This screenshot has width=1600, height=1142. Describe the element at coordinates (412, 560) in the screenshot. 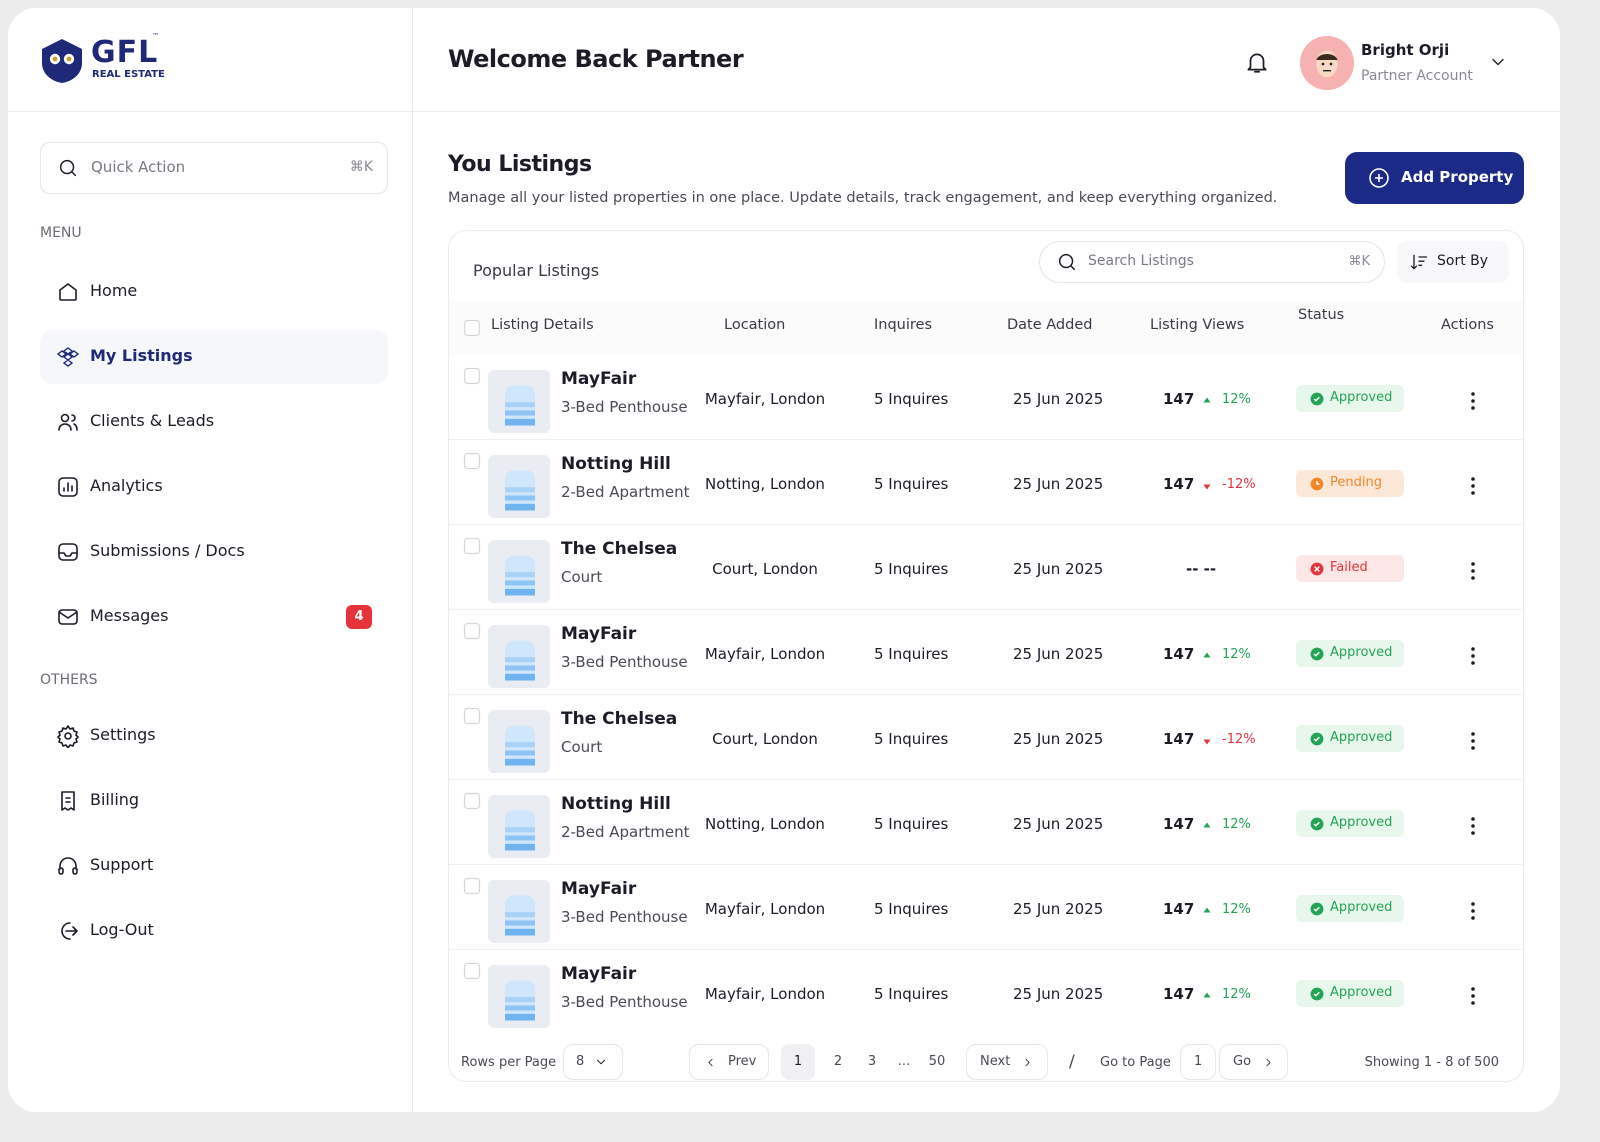

I see `sidebar-divider` at that location.